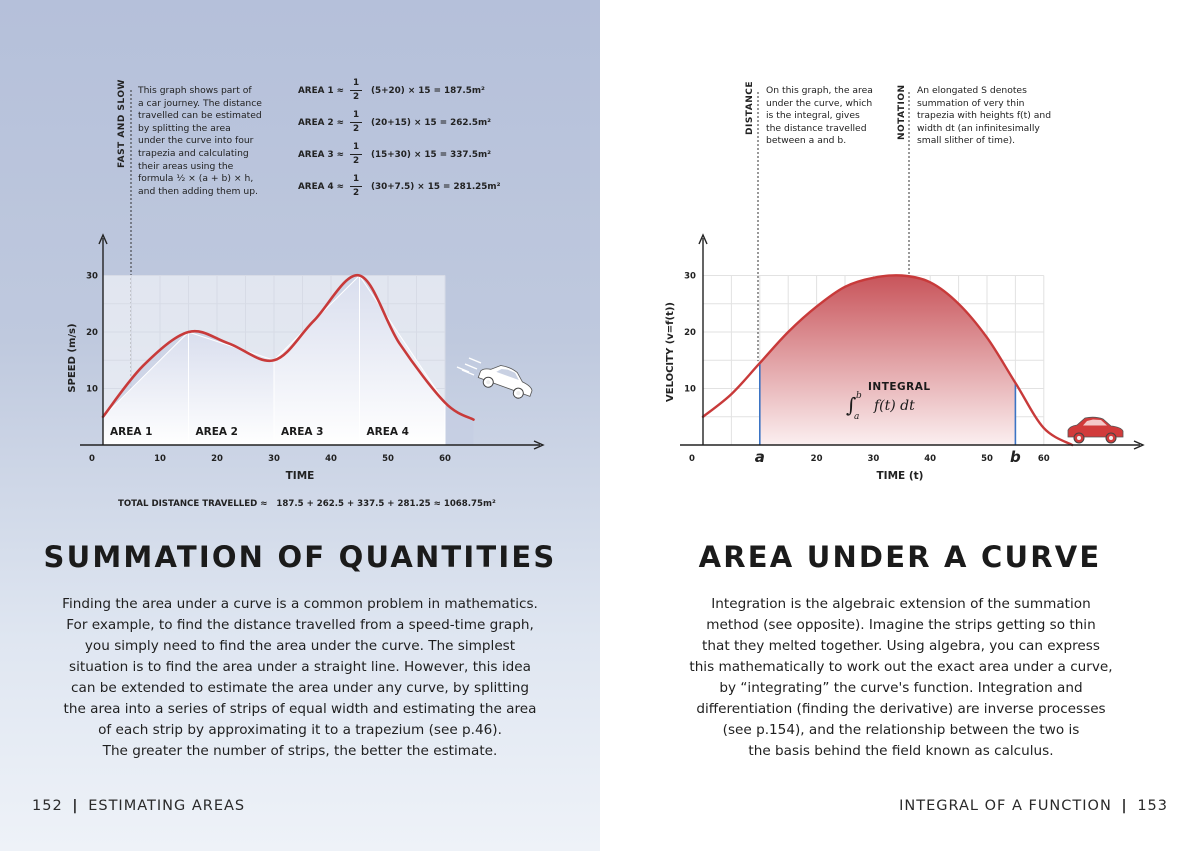 The width and height of the screenshot is (1200, 851). What do you see at coordinates (1015, 457) in the screenshot?
I see `x-tick-label: b` at bounding box center [1015, 457].